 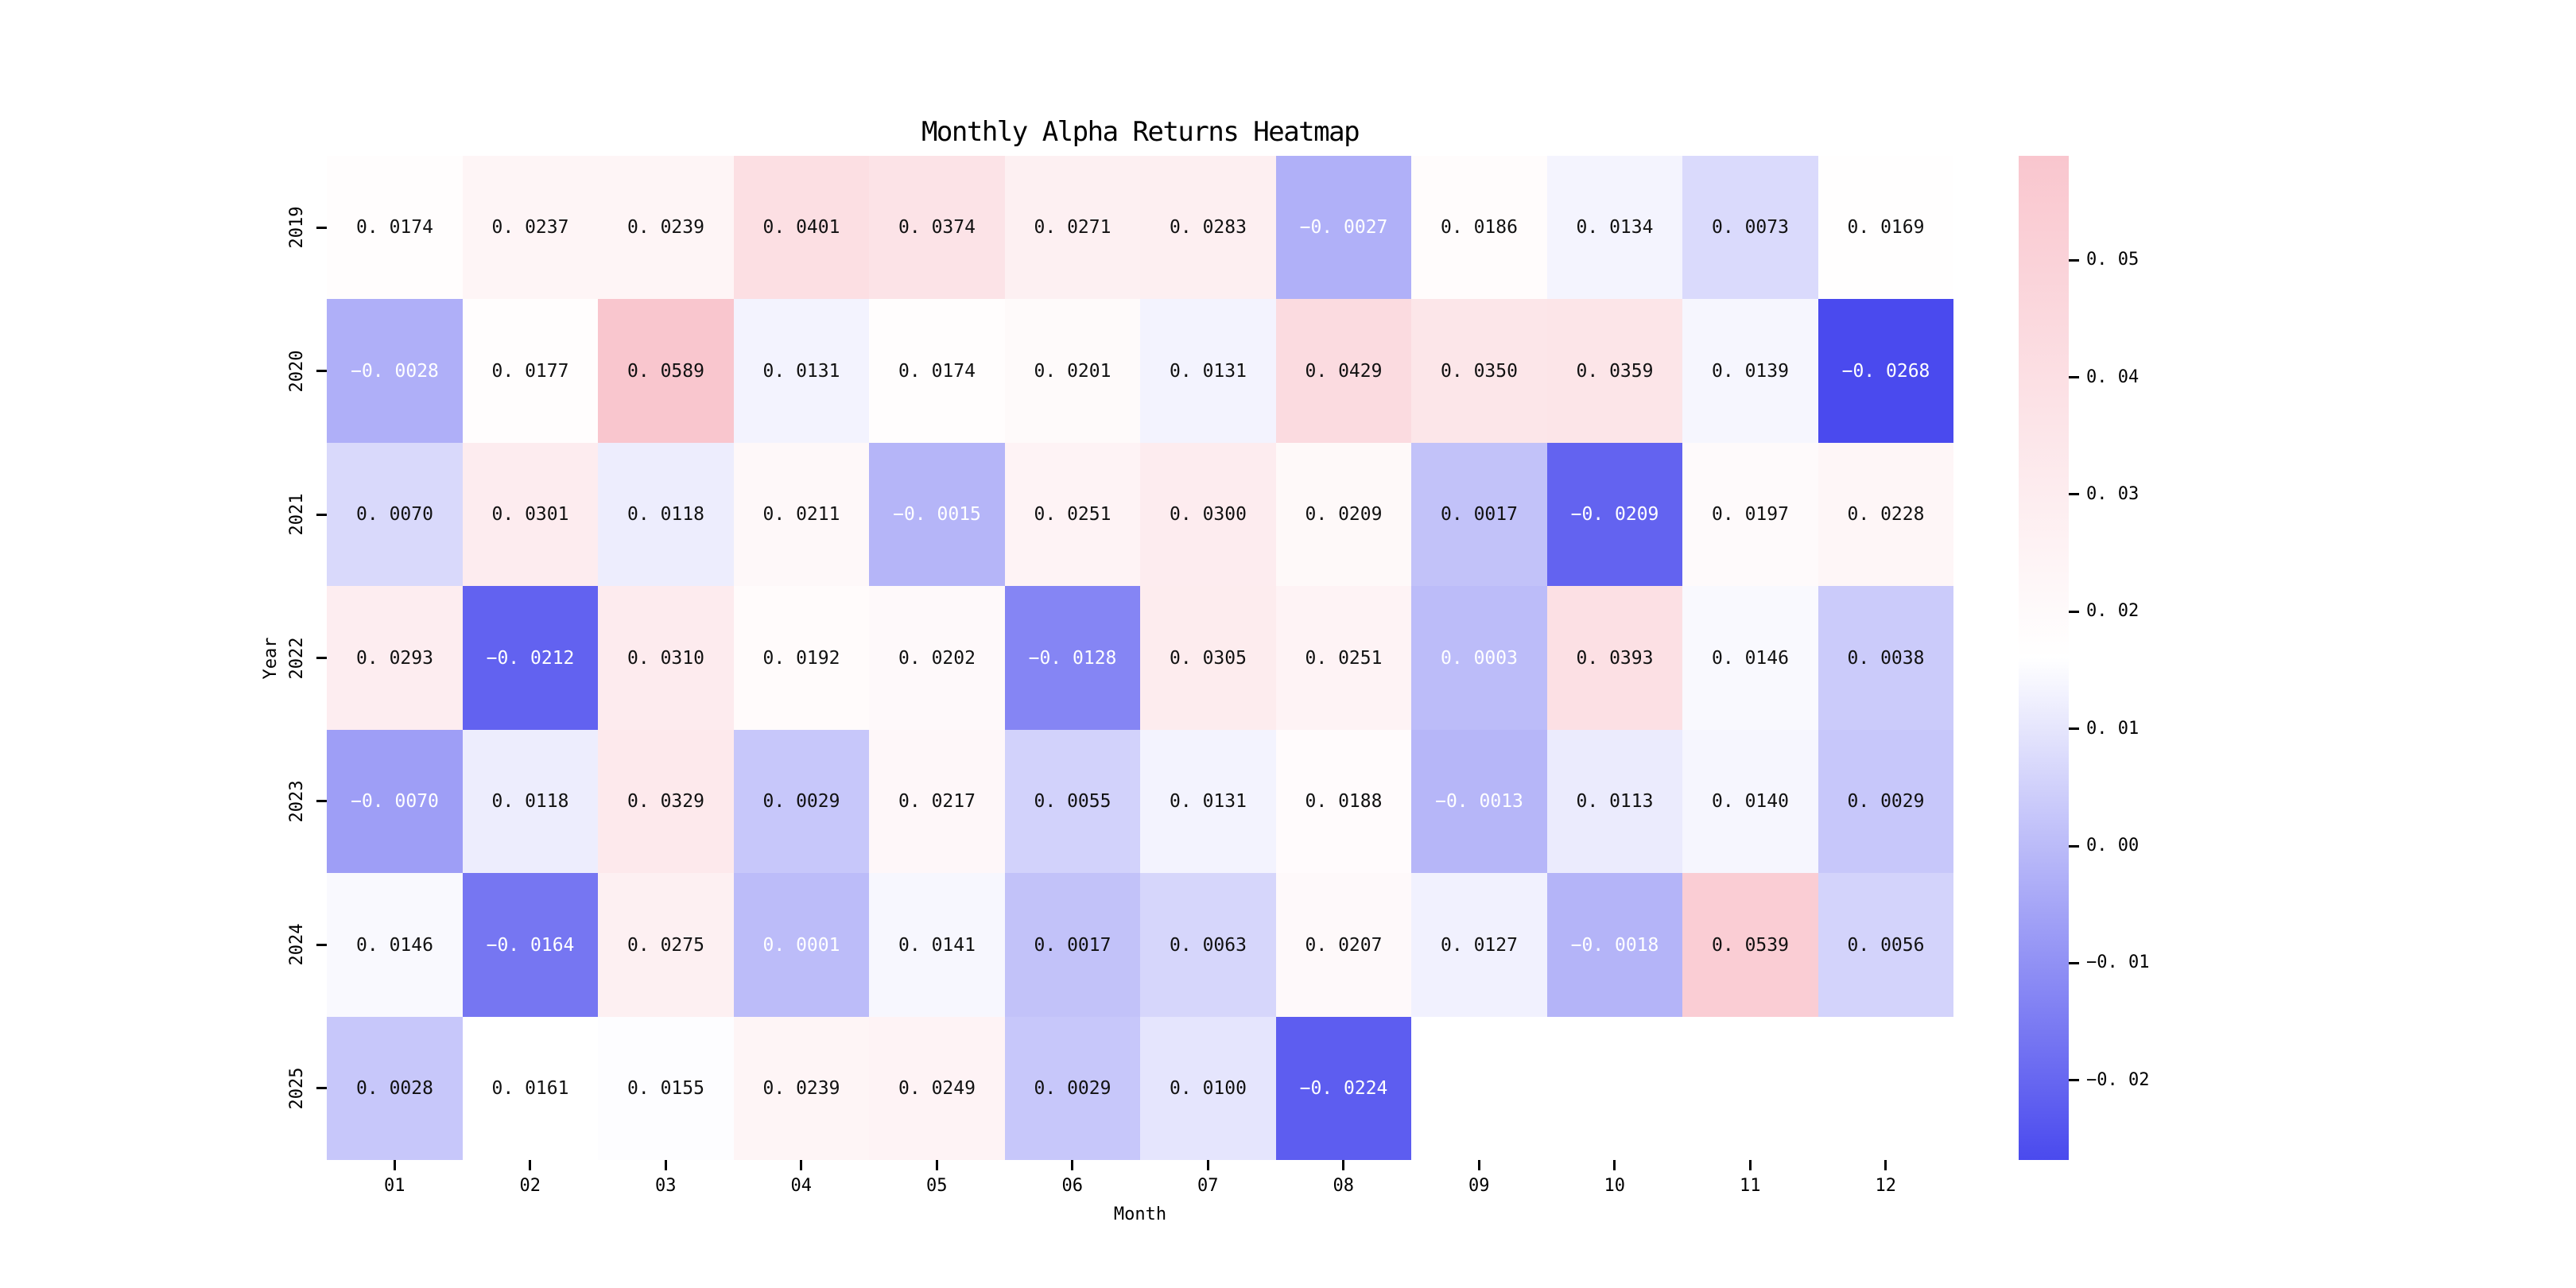 What do you see at coordinates (297, 1088) in the screenshot?
I see `y-tick-label: 2025` at bounding box center [297, 1088].